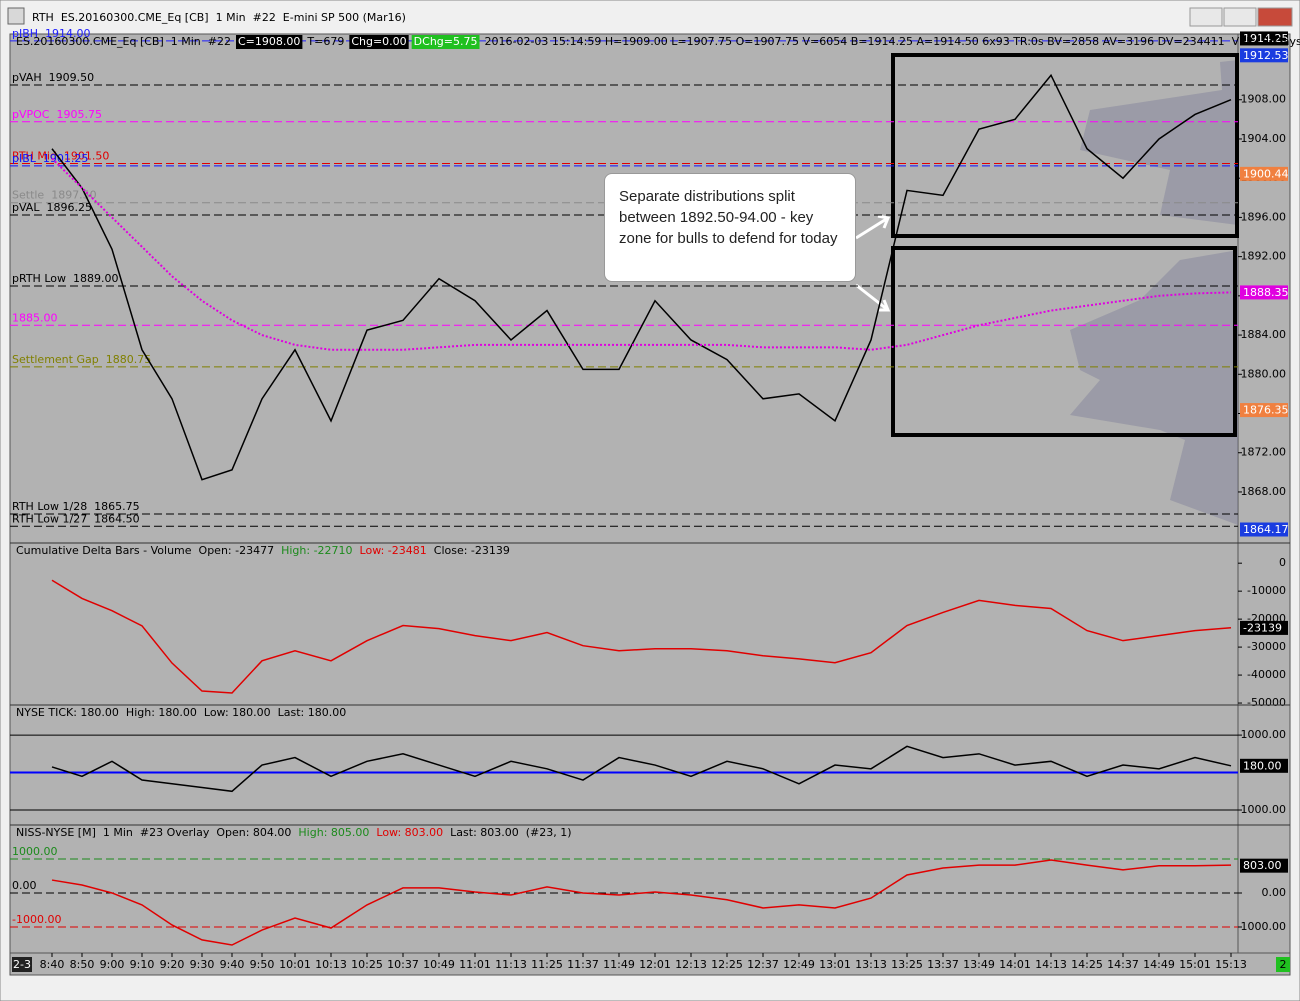  I want to click on price-marker-label: 180.00, so click(1262, 765).